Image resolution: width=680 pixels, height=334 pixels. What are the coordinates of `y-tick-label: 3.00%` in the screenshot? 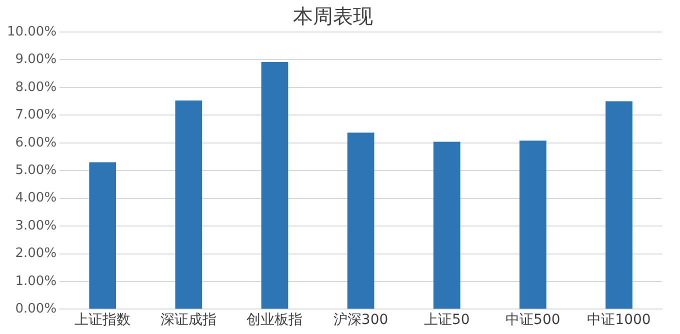 It's located at (36, 226).